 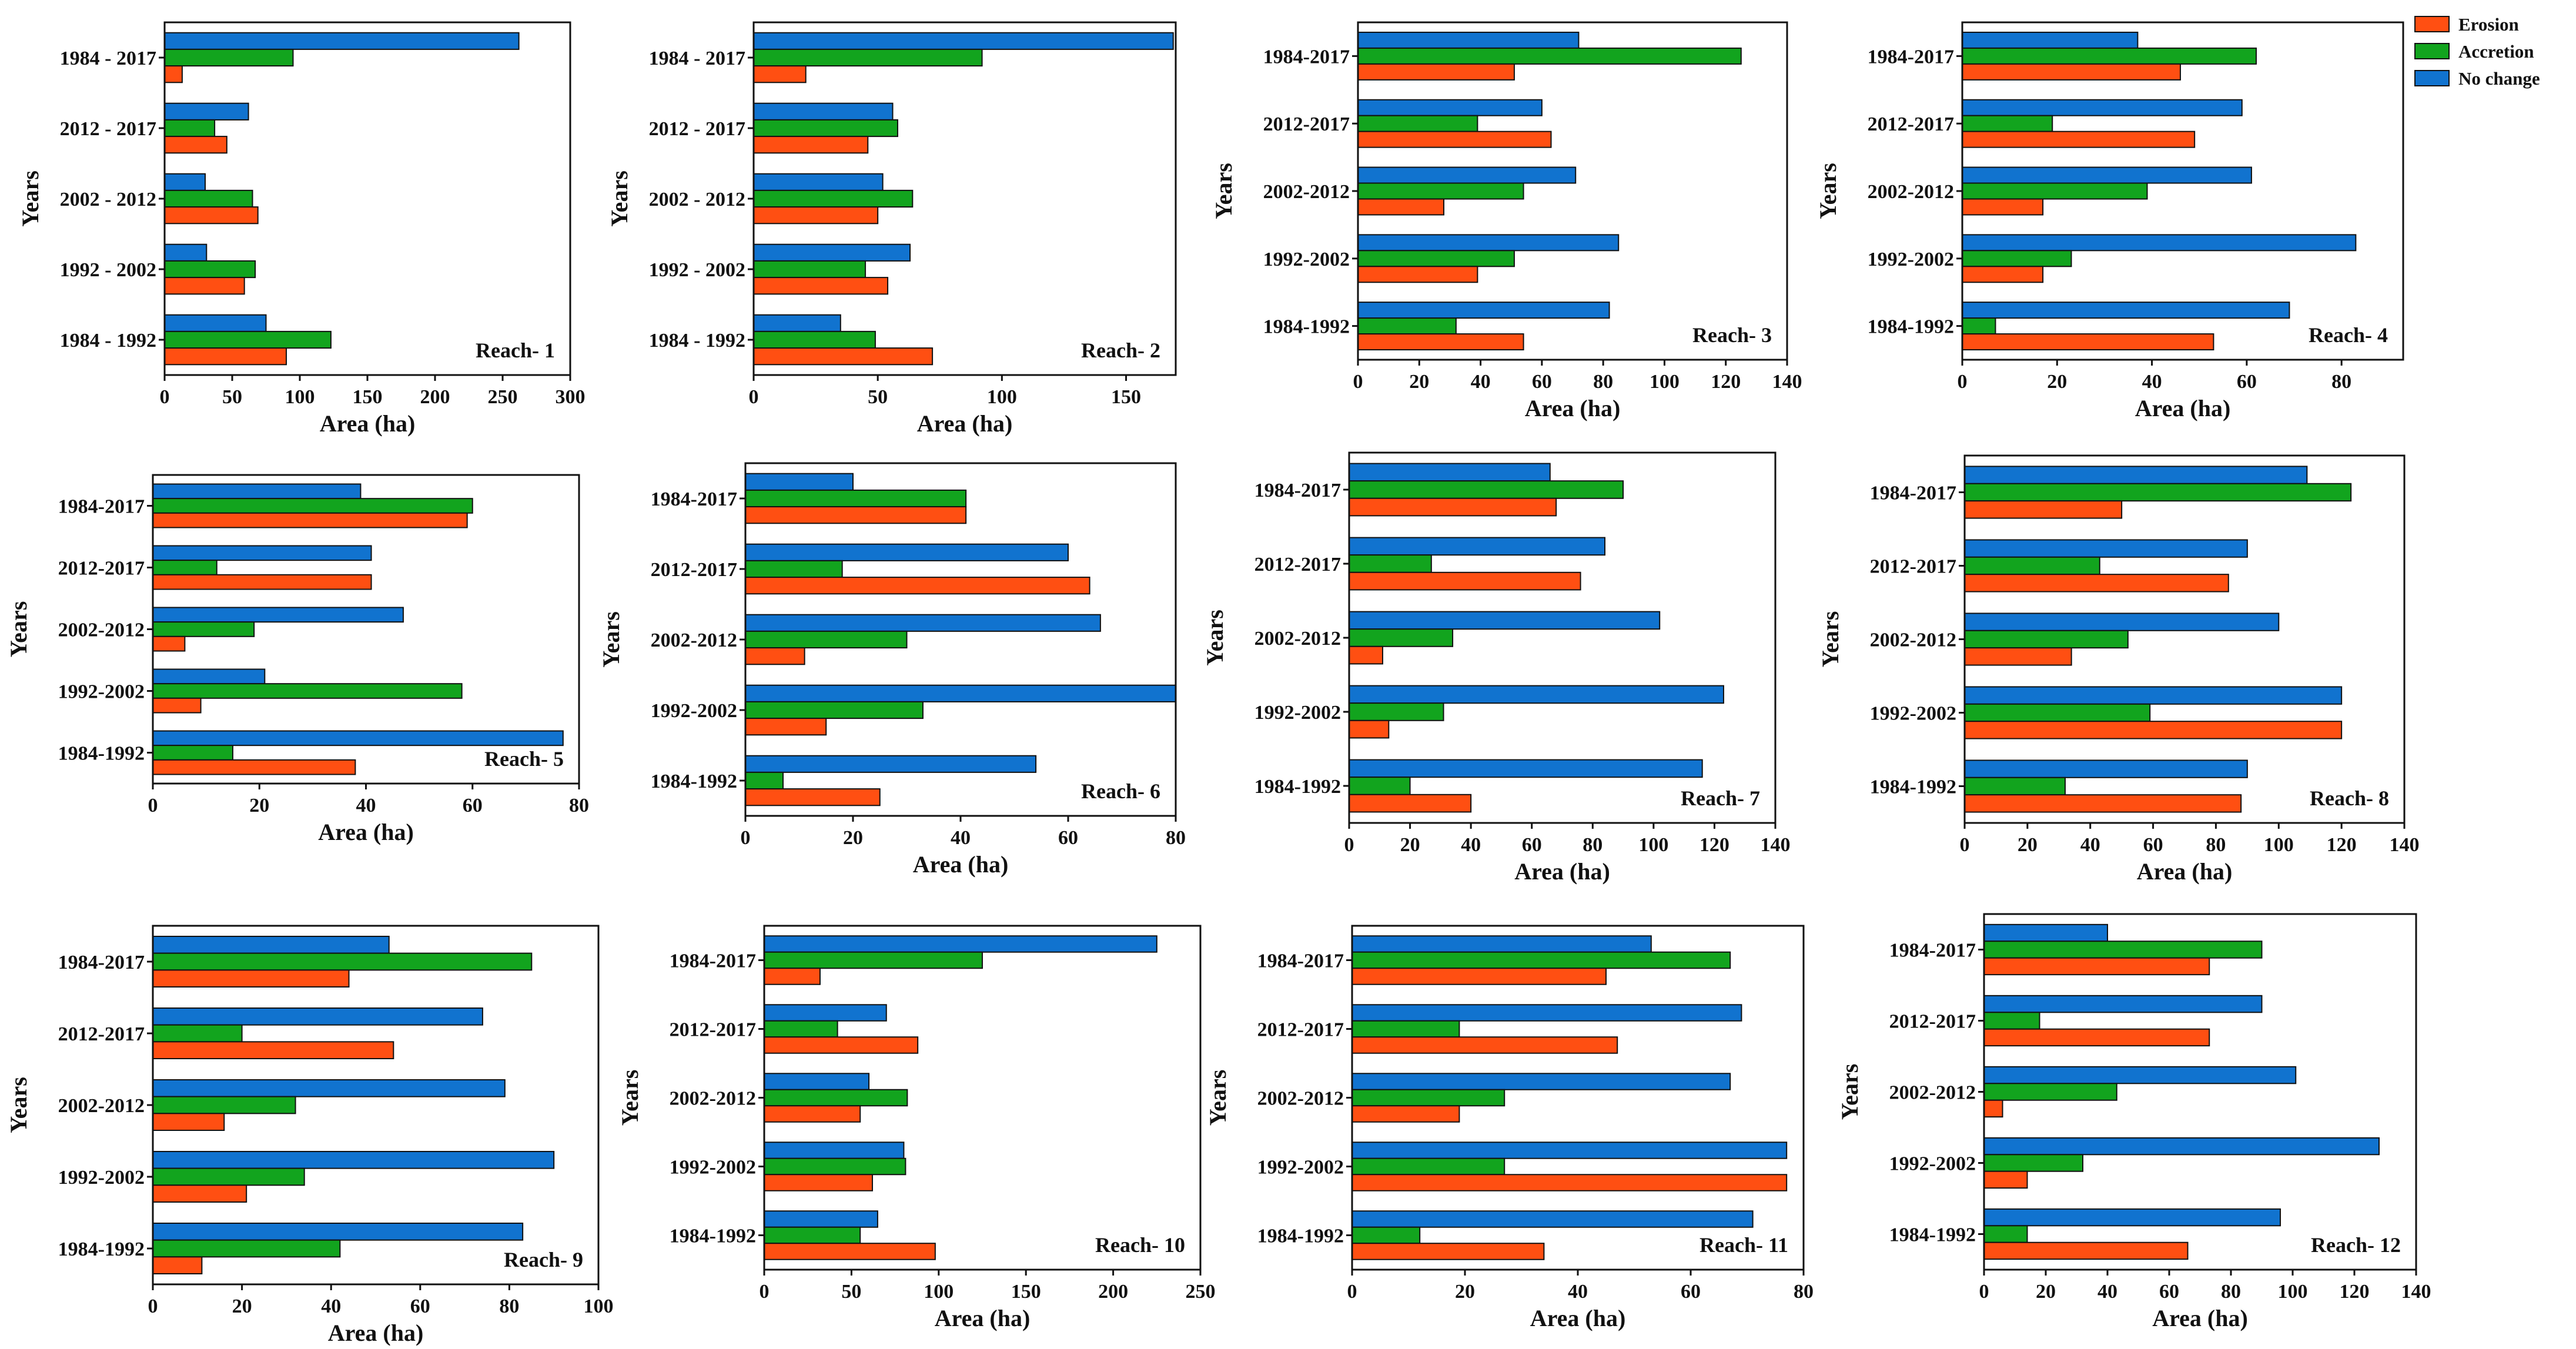 I want to click on y-tick-label: 1984 - 2017, so click(x=108, y=58).